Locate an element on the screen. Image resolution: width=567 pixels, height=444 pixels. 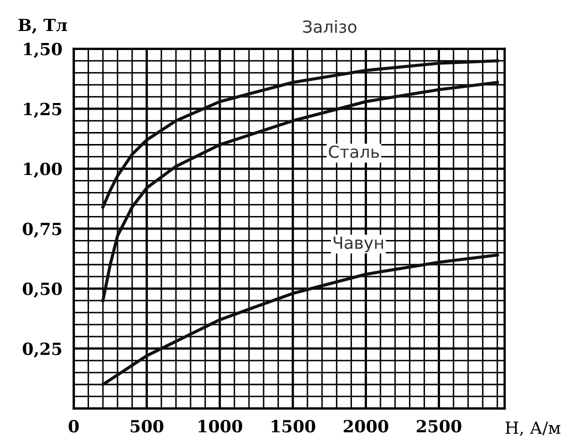
y-tick-label: 1,50 is located at coordinates (43, 50).